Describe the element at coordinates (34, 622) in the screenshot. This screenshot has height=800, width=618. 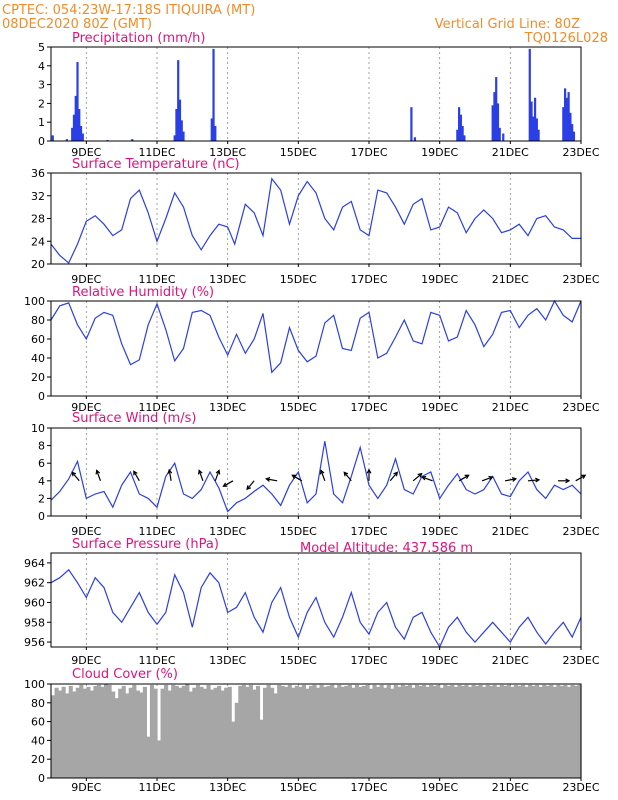
I see `y-tick-label: 958` at that location.